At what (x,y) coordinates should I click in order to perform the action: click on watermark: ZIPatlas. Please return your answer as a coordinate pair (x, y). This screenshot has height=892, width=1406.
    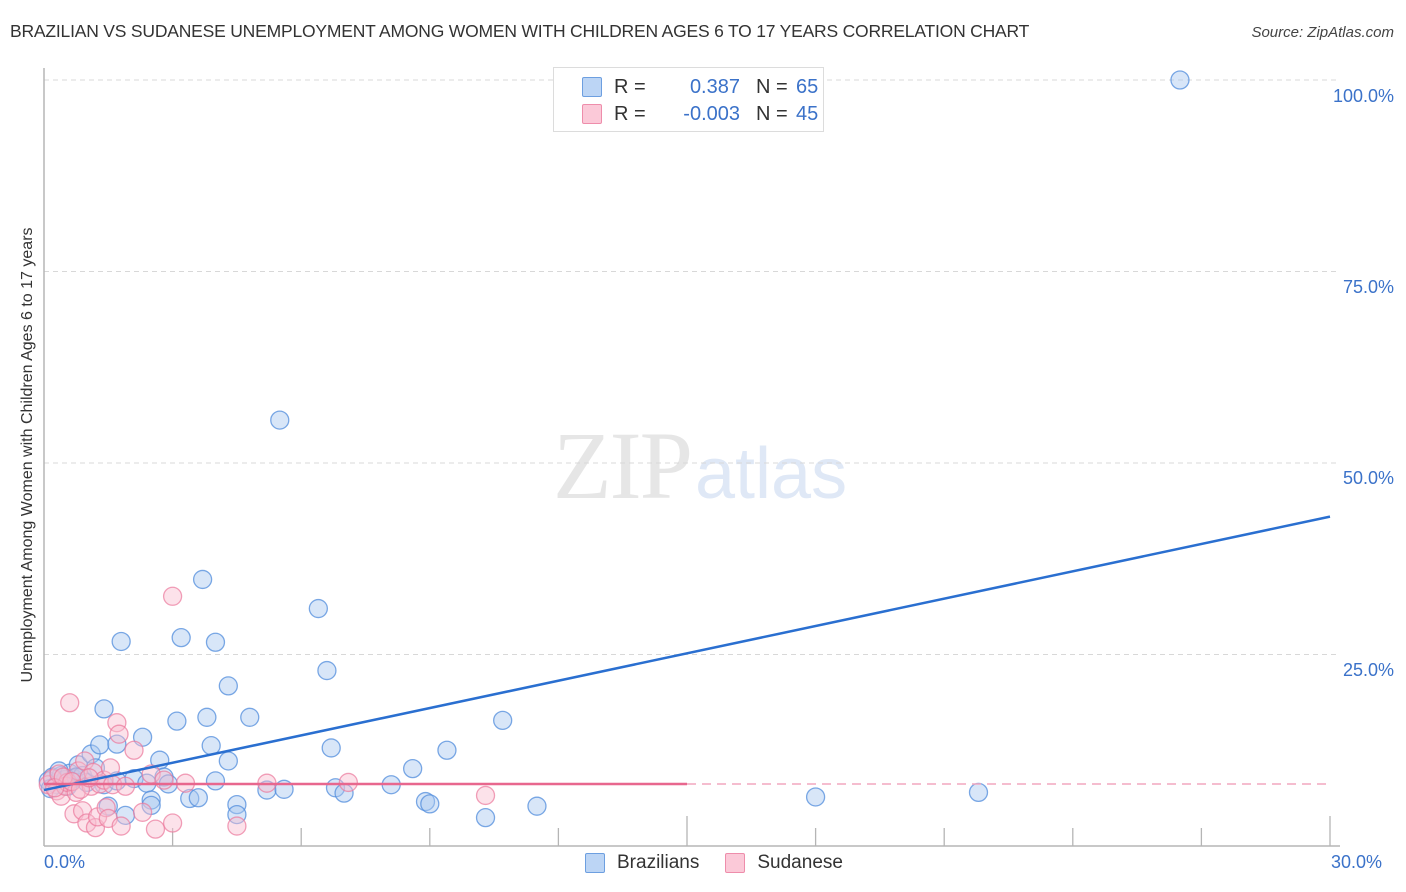
    Looking at the image, I should click on (700, 465).